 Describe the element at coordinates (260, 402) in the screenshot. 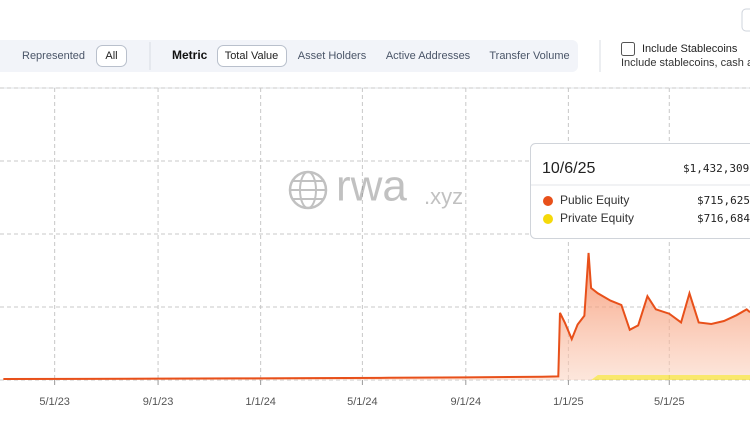

I see `x-tick-label: 1/1/24` at that location.